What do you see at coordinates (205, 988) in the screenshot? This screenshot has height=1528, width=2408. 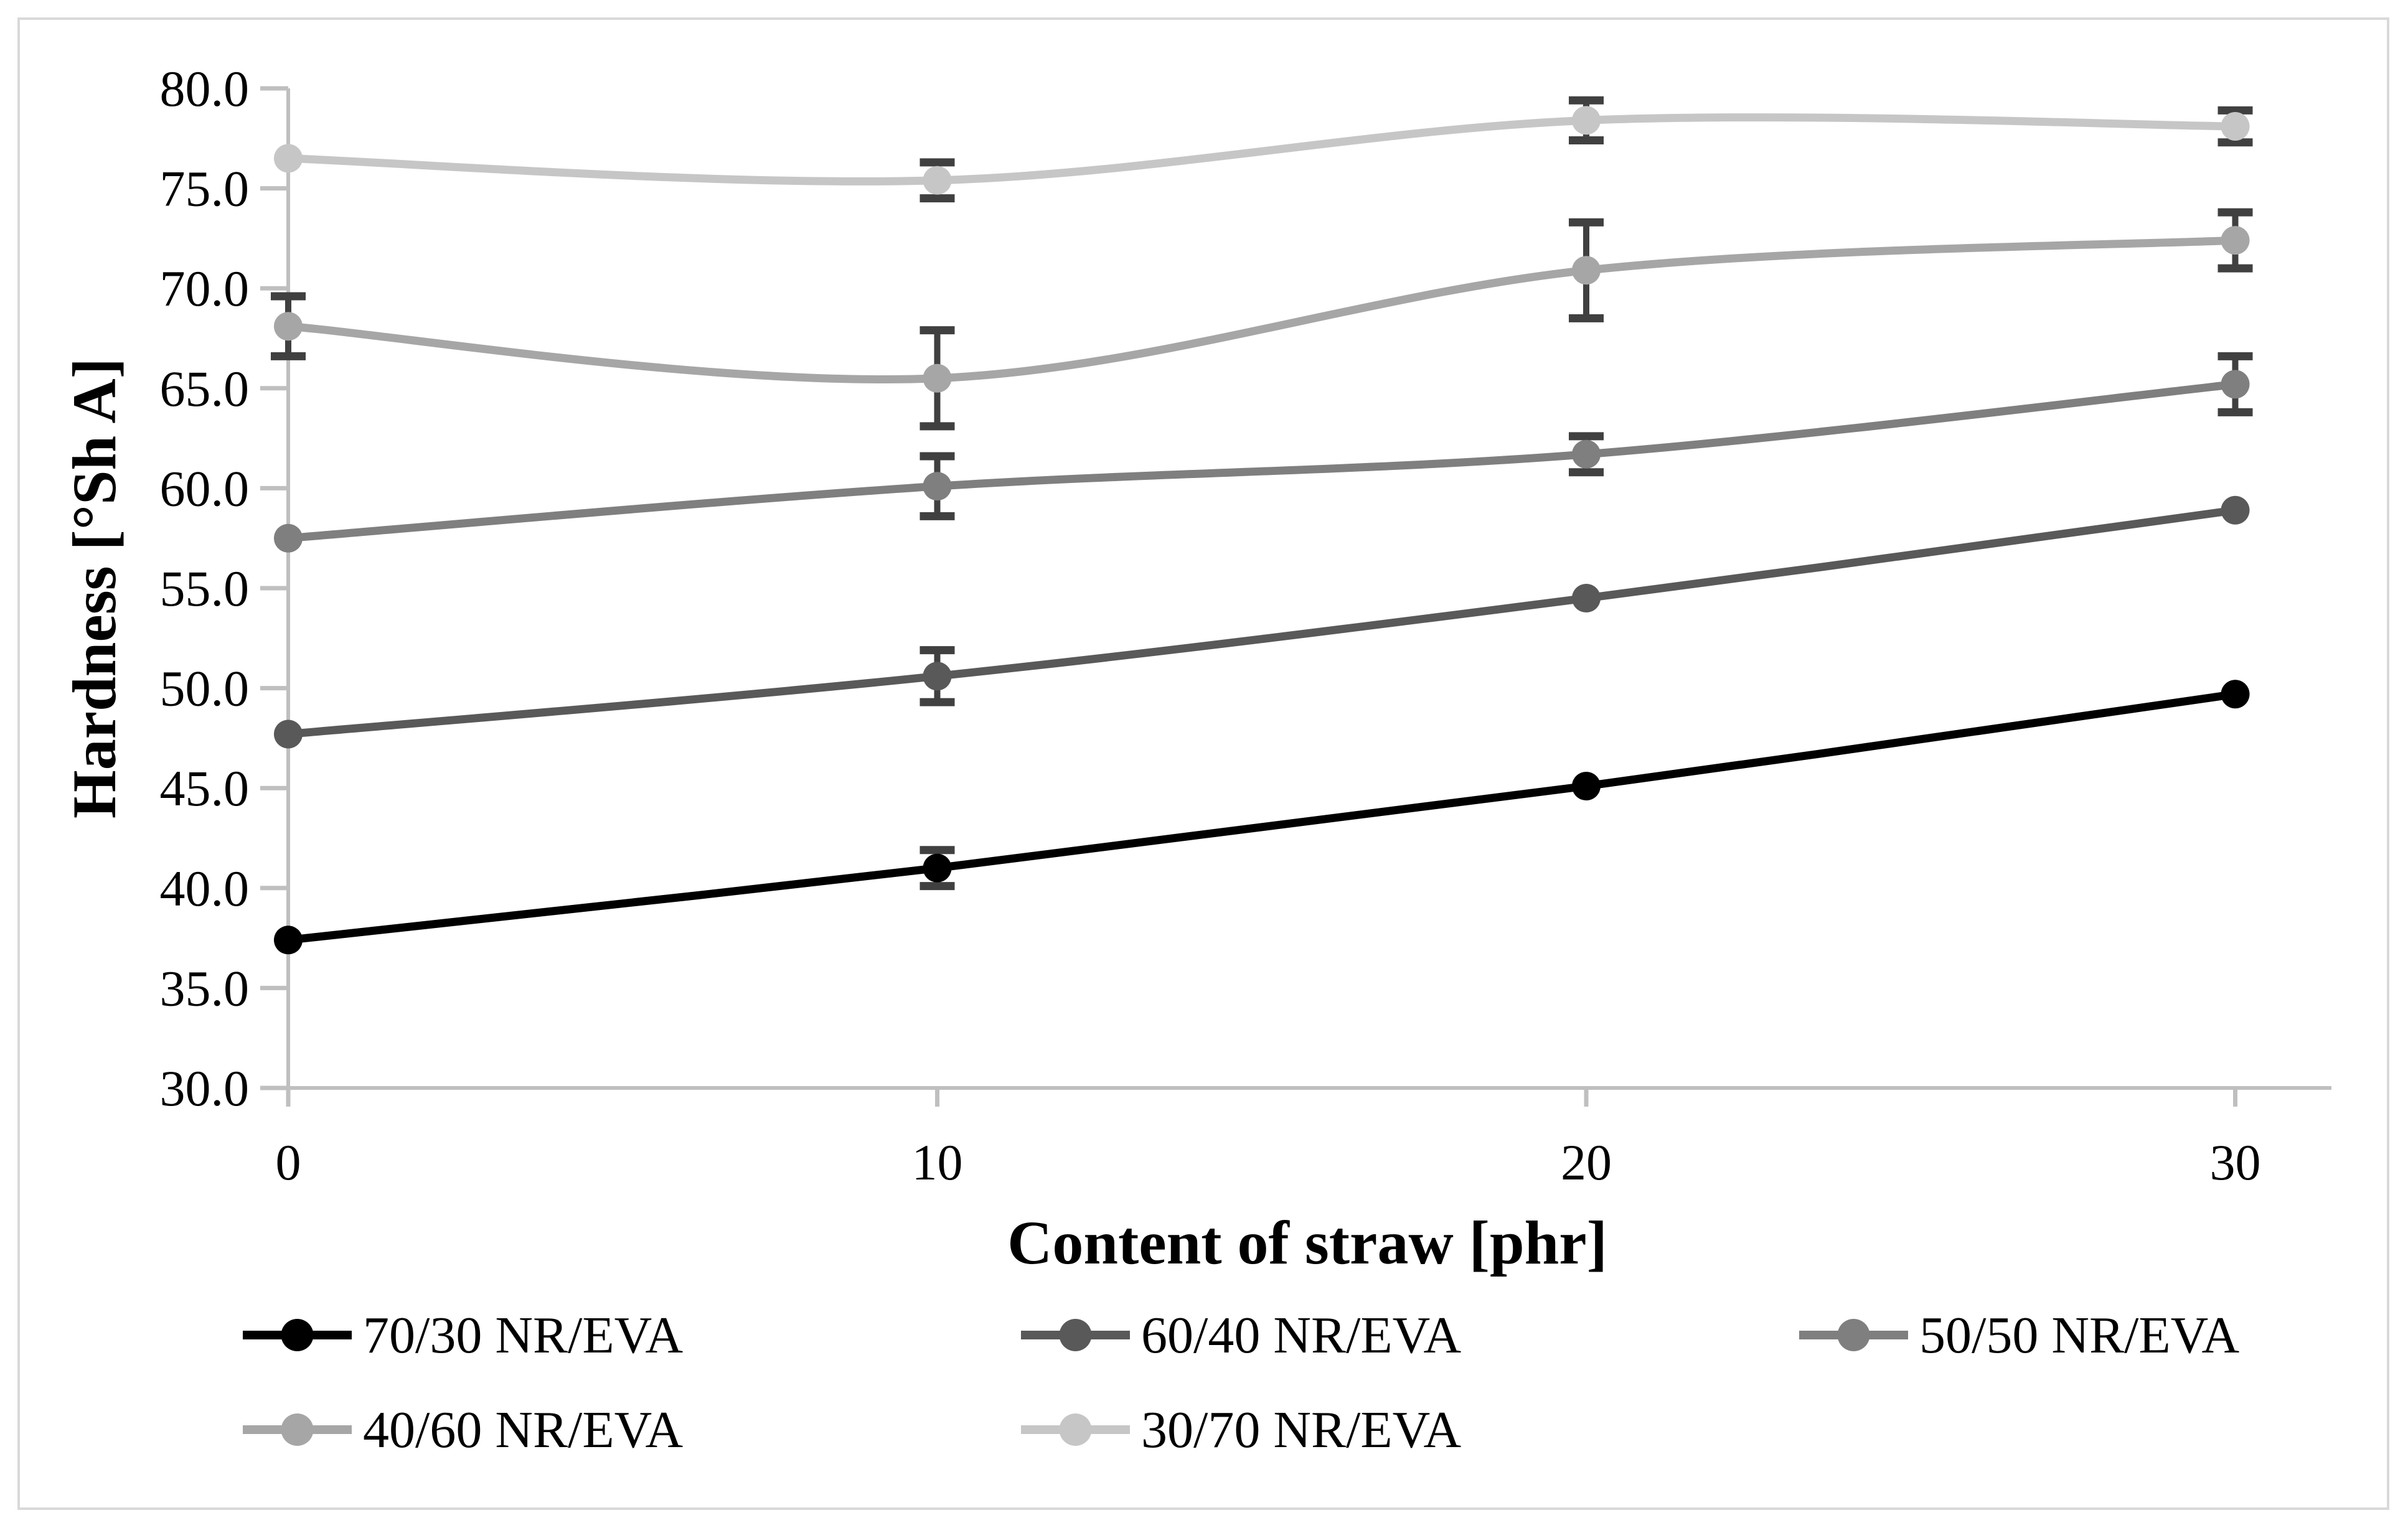 I see `y-tick-label: 35.0` at bounding box center [205, 988].